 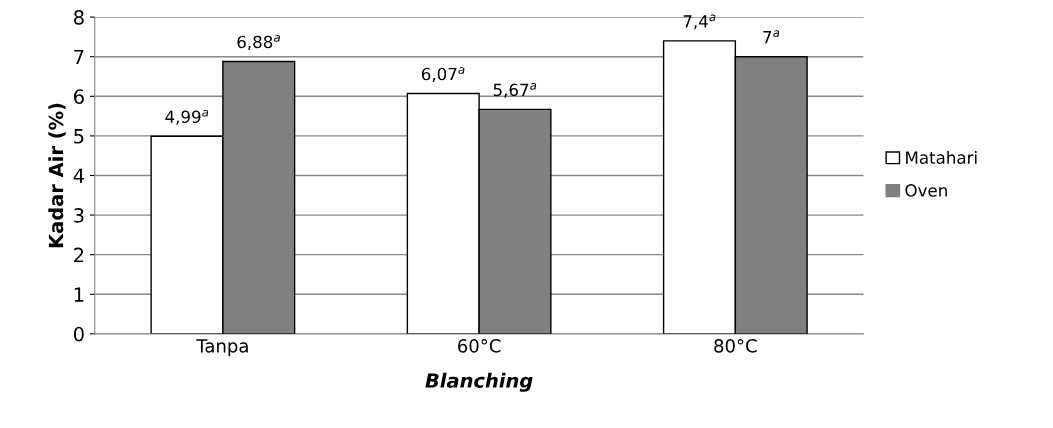 What do you see at coordinates (735, 346) in the screenshot?
I see `x-tick-label: 80°C` at bounding box center [735, 346].